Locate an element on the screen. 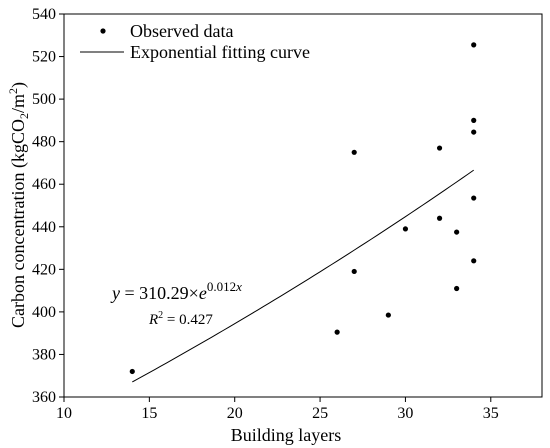  y-tick-label: 480 is located at coordinates (44, 142).